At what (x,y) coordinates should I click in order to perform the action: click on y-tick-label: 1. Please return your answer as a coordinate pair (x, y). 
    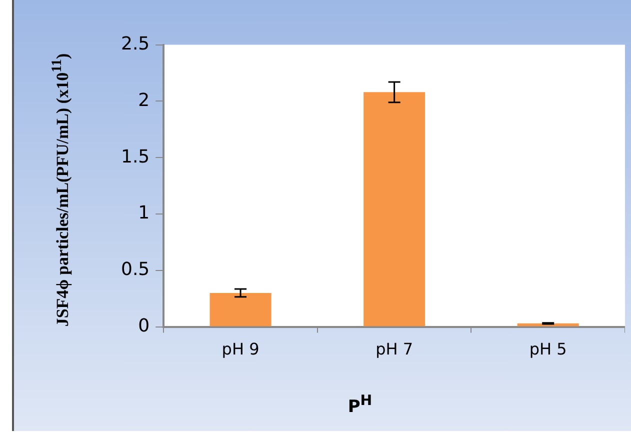
    Looking at the image, I should click on (144, 213).